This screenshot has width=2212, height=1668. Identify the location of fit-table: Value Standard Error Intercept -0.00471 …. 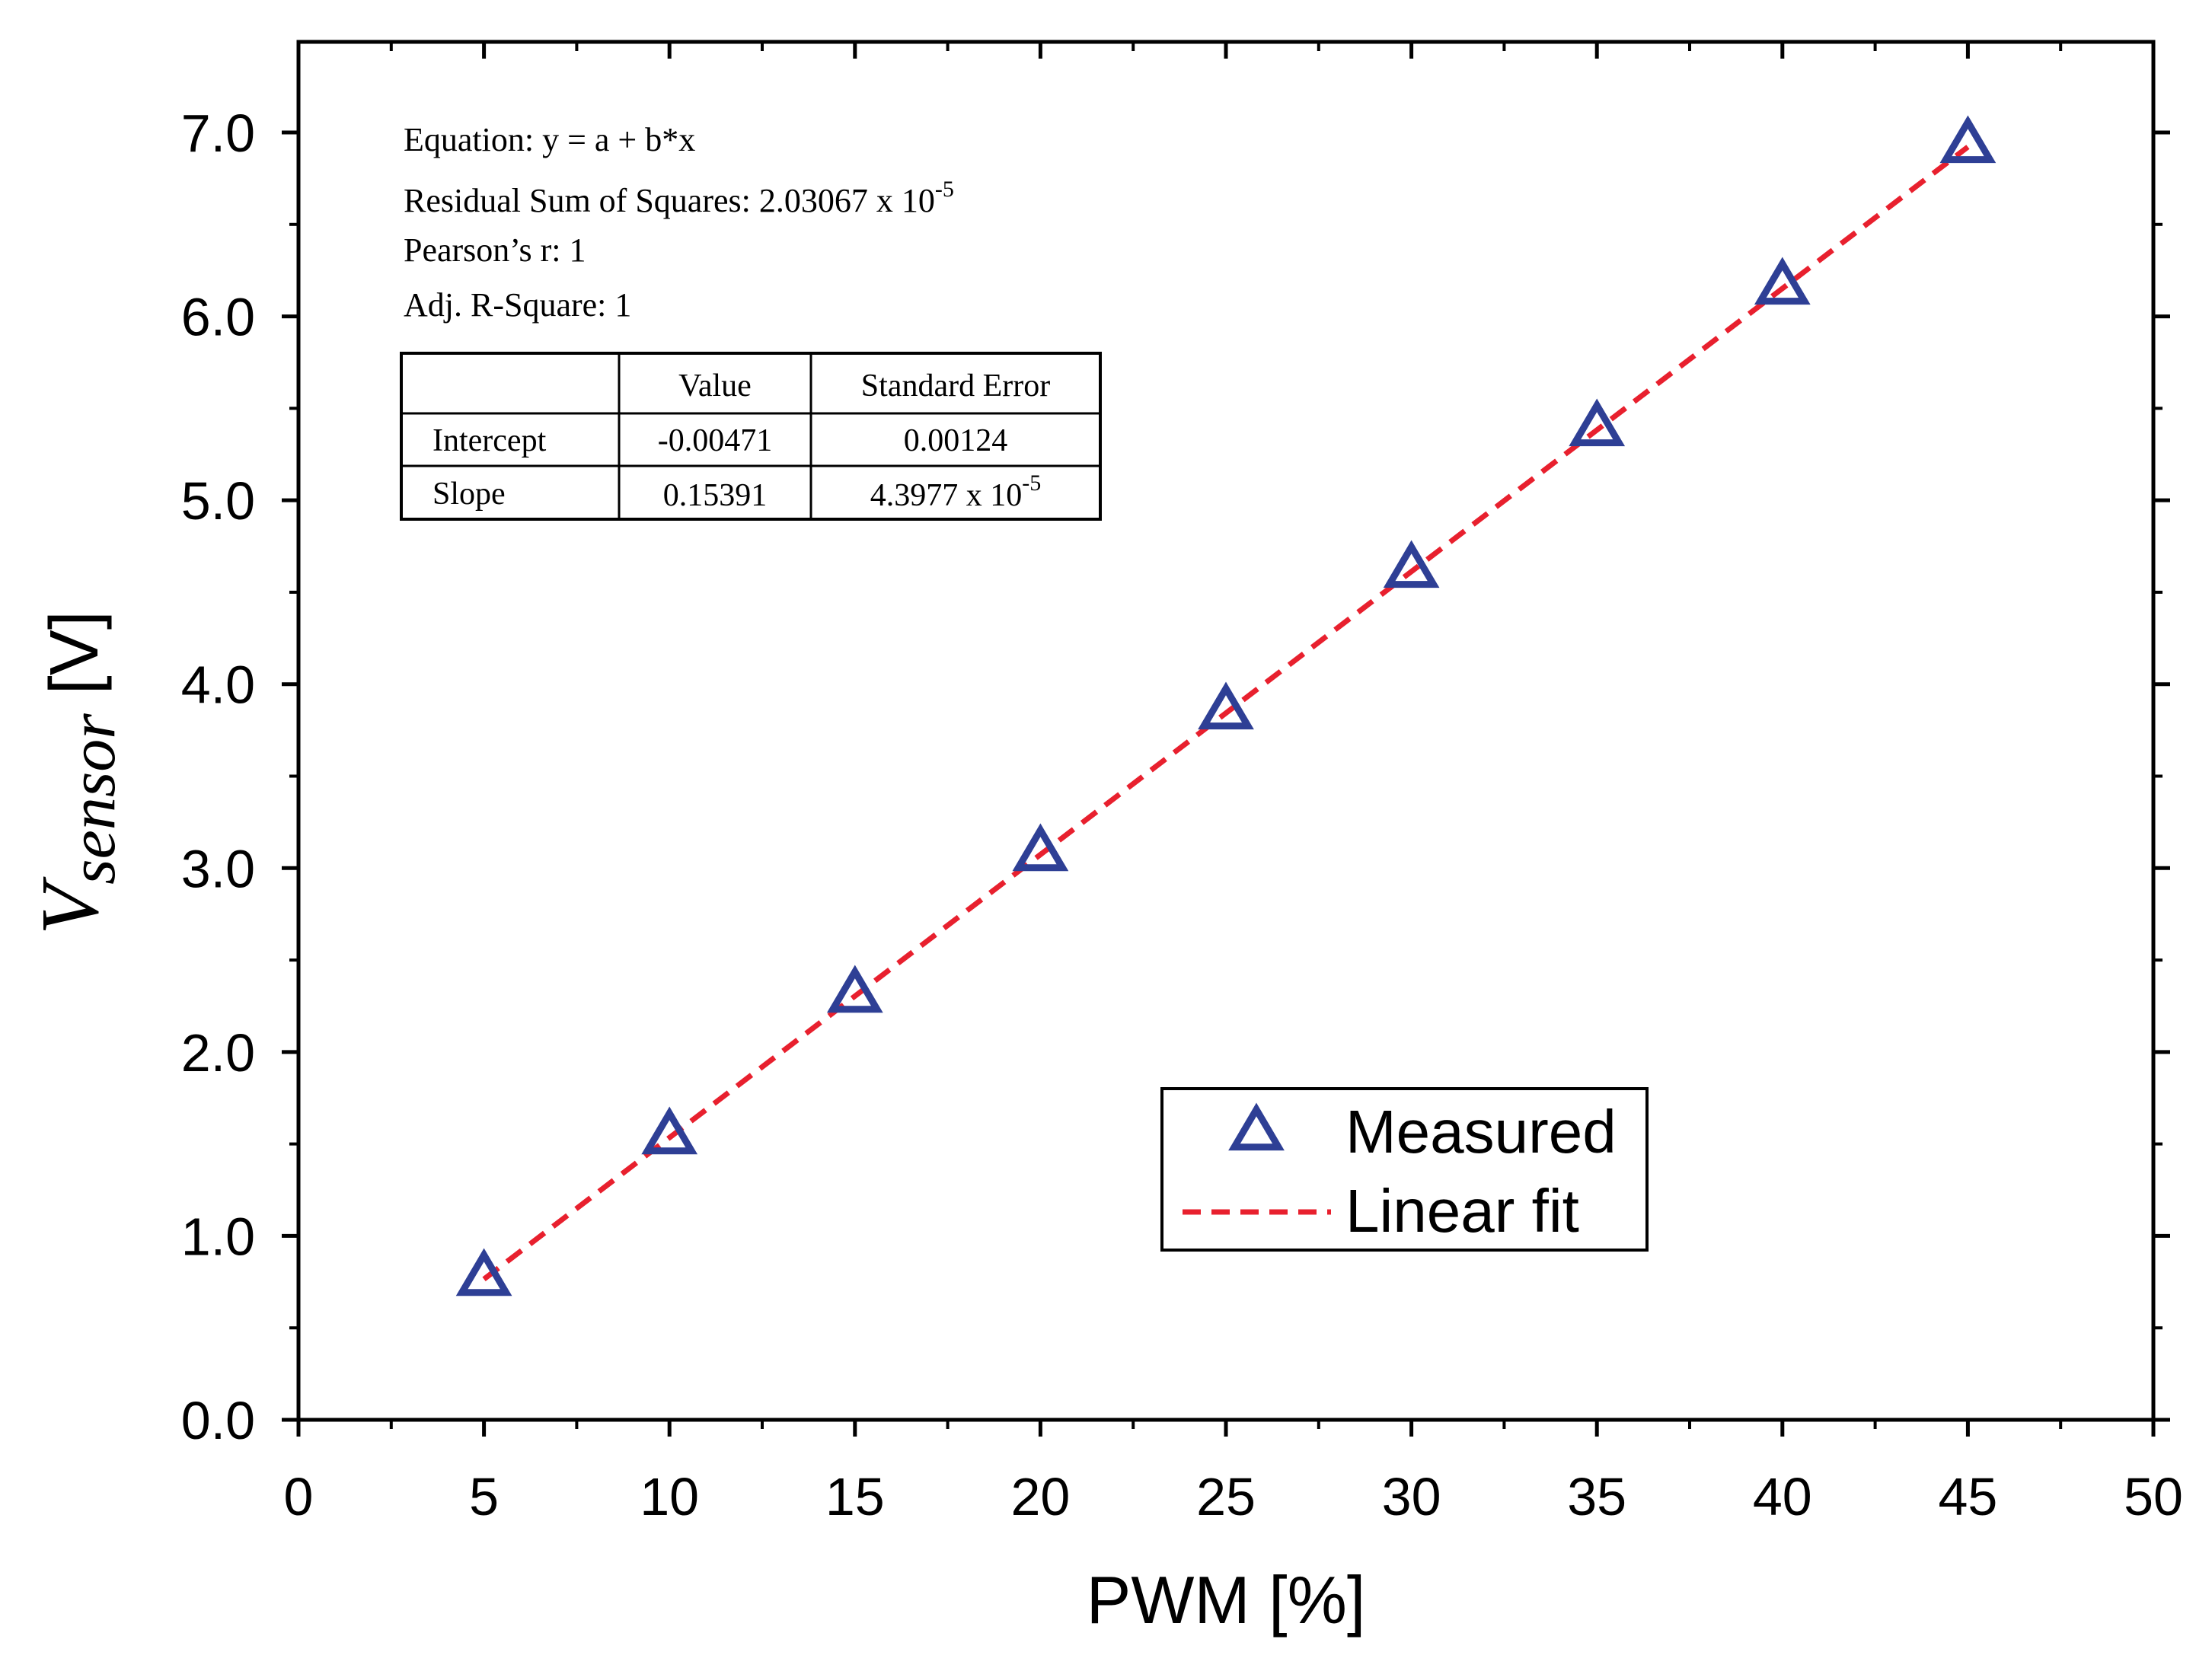
(751, 437).